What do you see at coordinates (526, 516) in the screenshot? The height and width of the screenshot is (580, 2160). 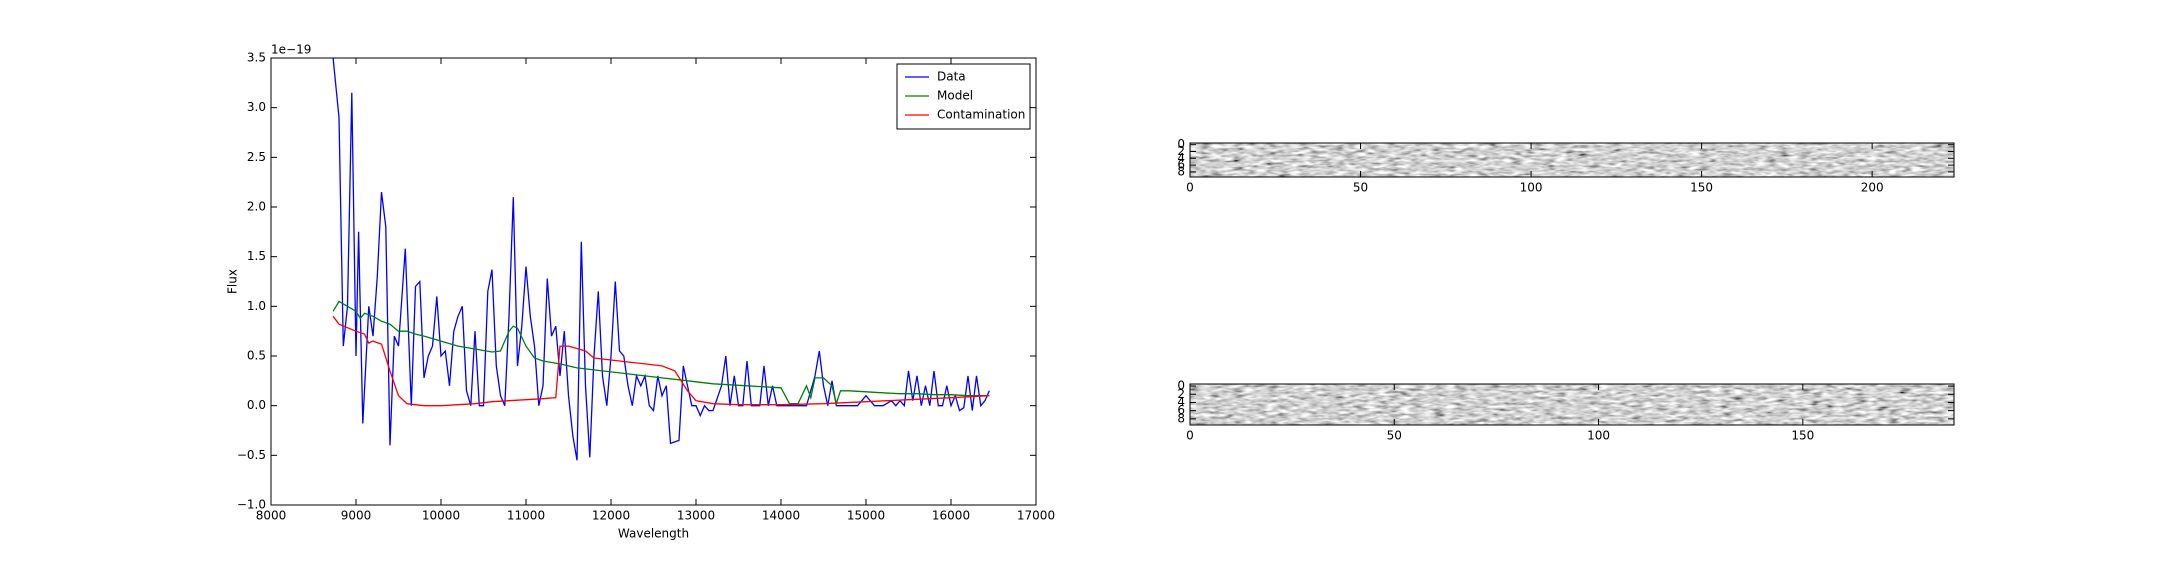 I see `x-tick-label: 11000` at bounding box center [526, 516].